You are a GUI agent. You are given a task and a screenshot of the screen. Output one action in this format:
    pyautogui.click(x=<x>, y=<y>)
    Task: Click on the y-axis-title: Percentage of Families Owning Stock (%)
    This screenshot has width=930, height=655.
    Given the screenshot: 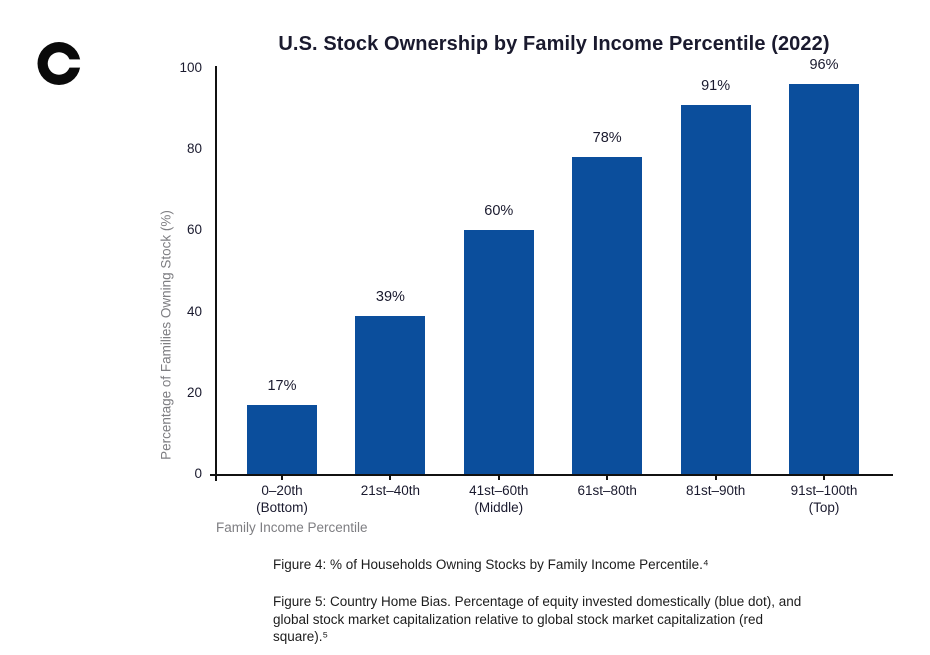 What is the action you would take?
    pyautogui.click(x=166, y=335)
    